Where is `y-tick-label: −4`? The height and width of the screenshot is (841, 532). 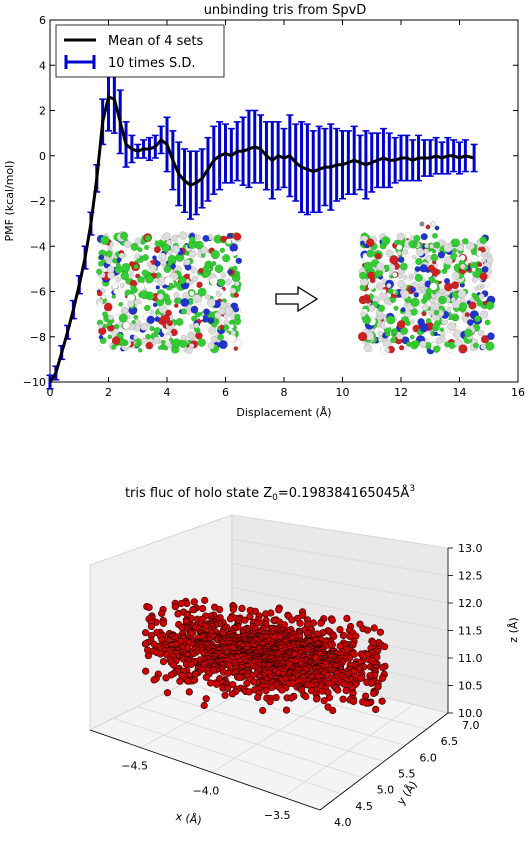
y-tick-label: −4 is located at coordinates (38, 246).